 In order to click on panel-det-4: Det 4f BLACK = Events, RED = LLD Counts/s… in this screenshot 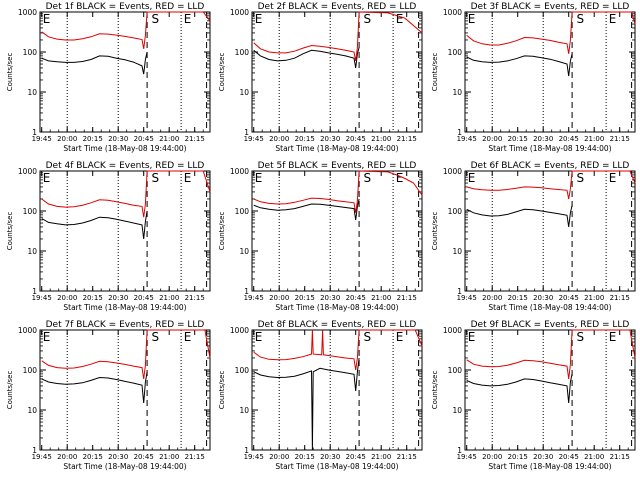, I will do `click(108, 236)`.